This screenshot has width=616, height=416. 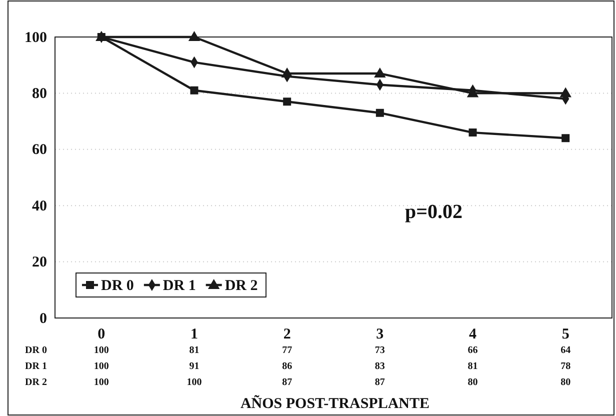 I want to click on annotation: p=0.02, so click(x=433, y=212).